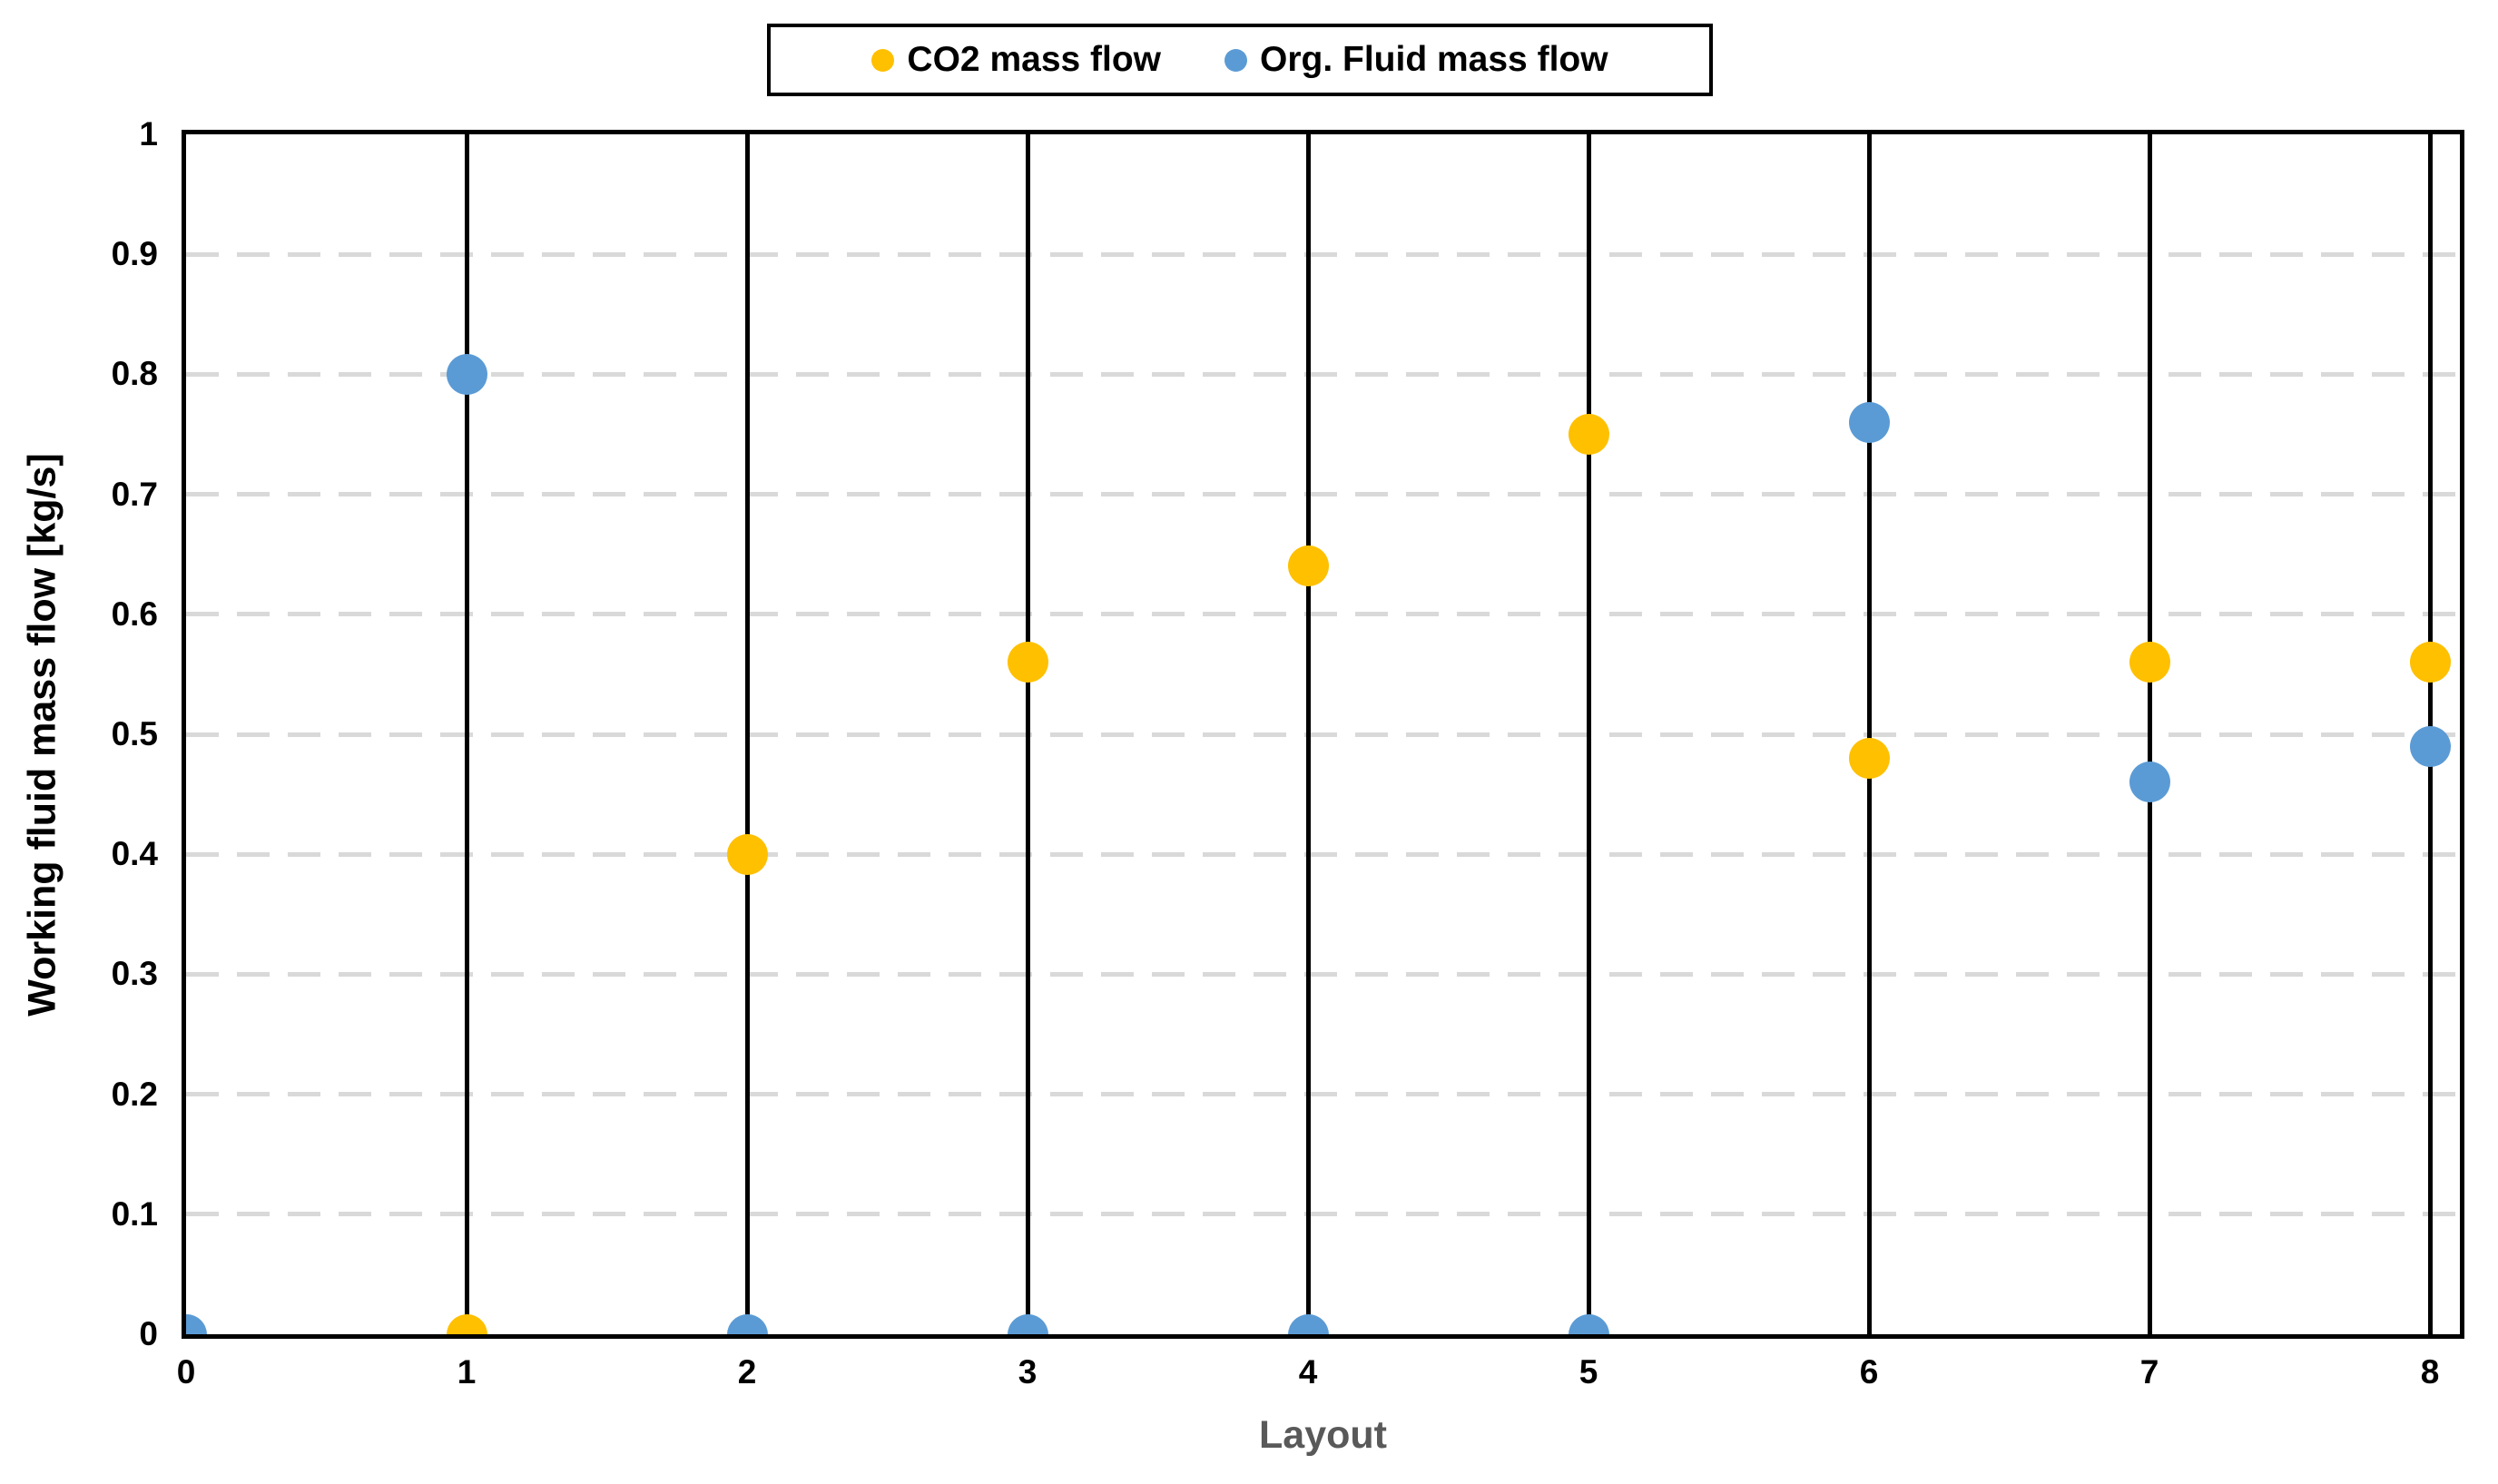  I want to click on y-tick-label: 0, so click(148, 1333).